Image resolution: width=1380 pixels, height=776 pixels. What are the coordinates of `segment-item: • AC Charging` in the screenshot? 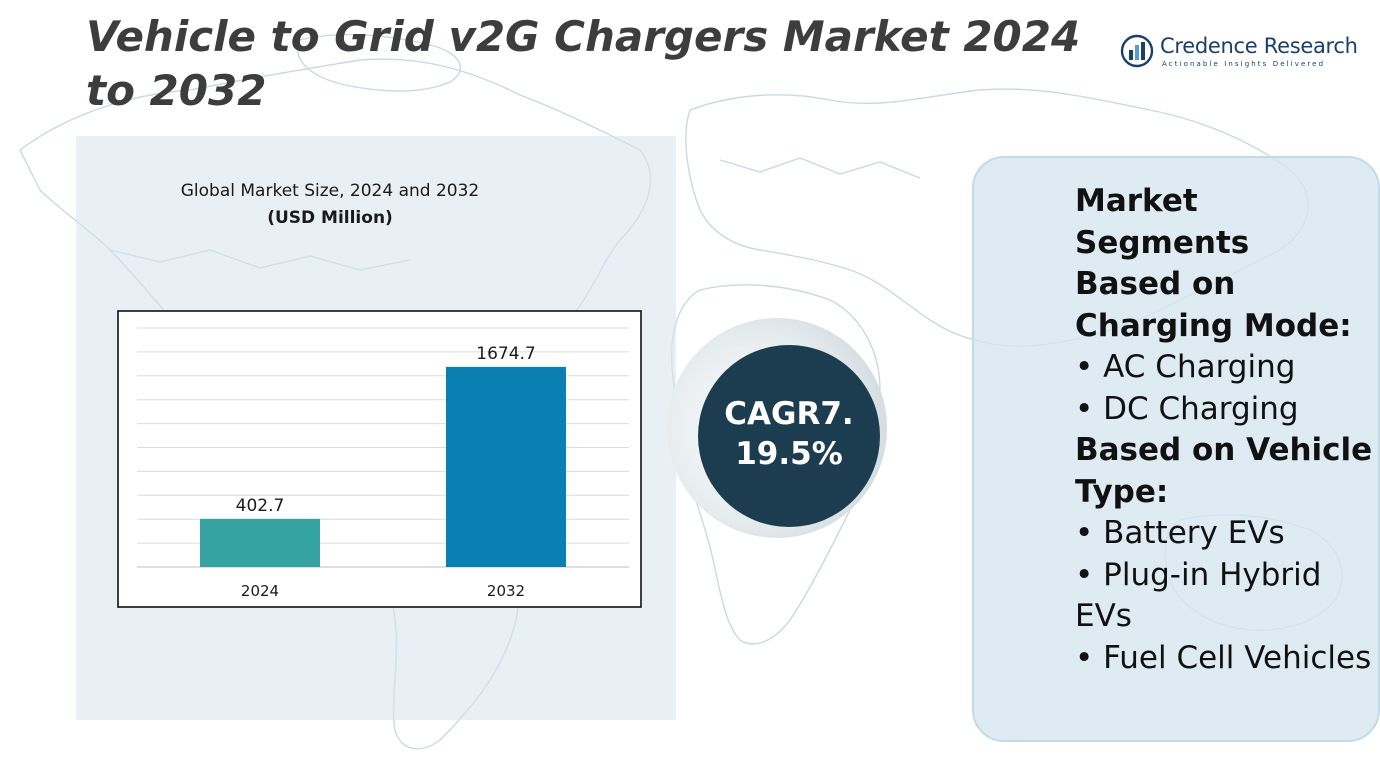 It's located at (1185, 367).